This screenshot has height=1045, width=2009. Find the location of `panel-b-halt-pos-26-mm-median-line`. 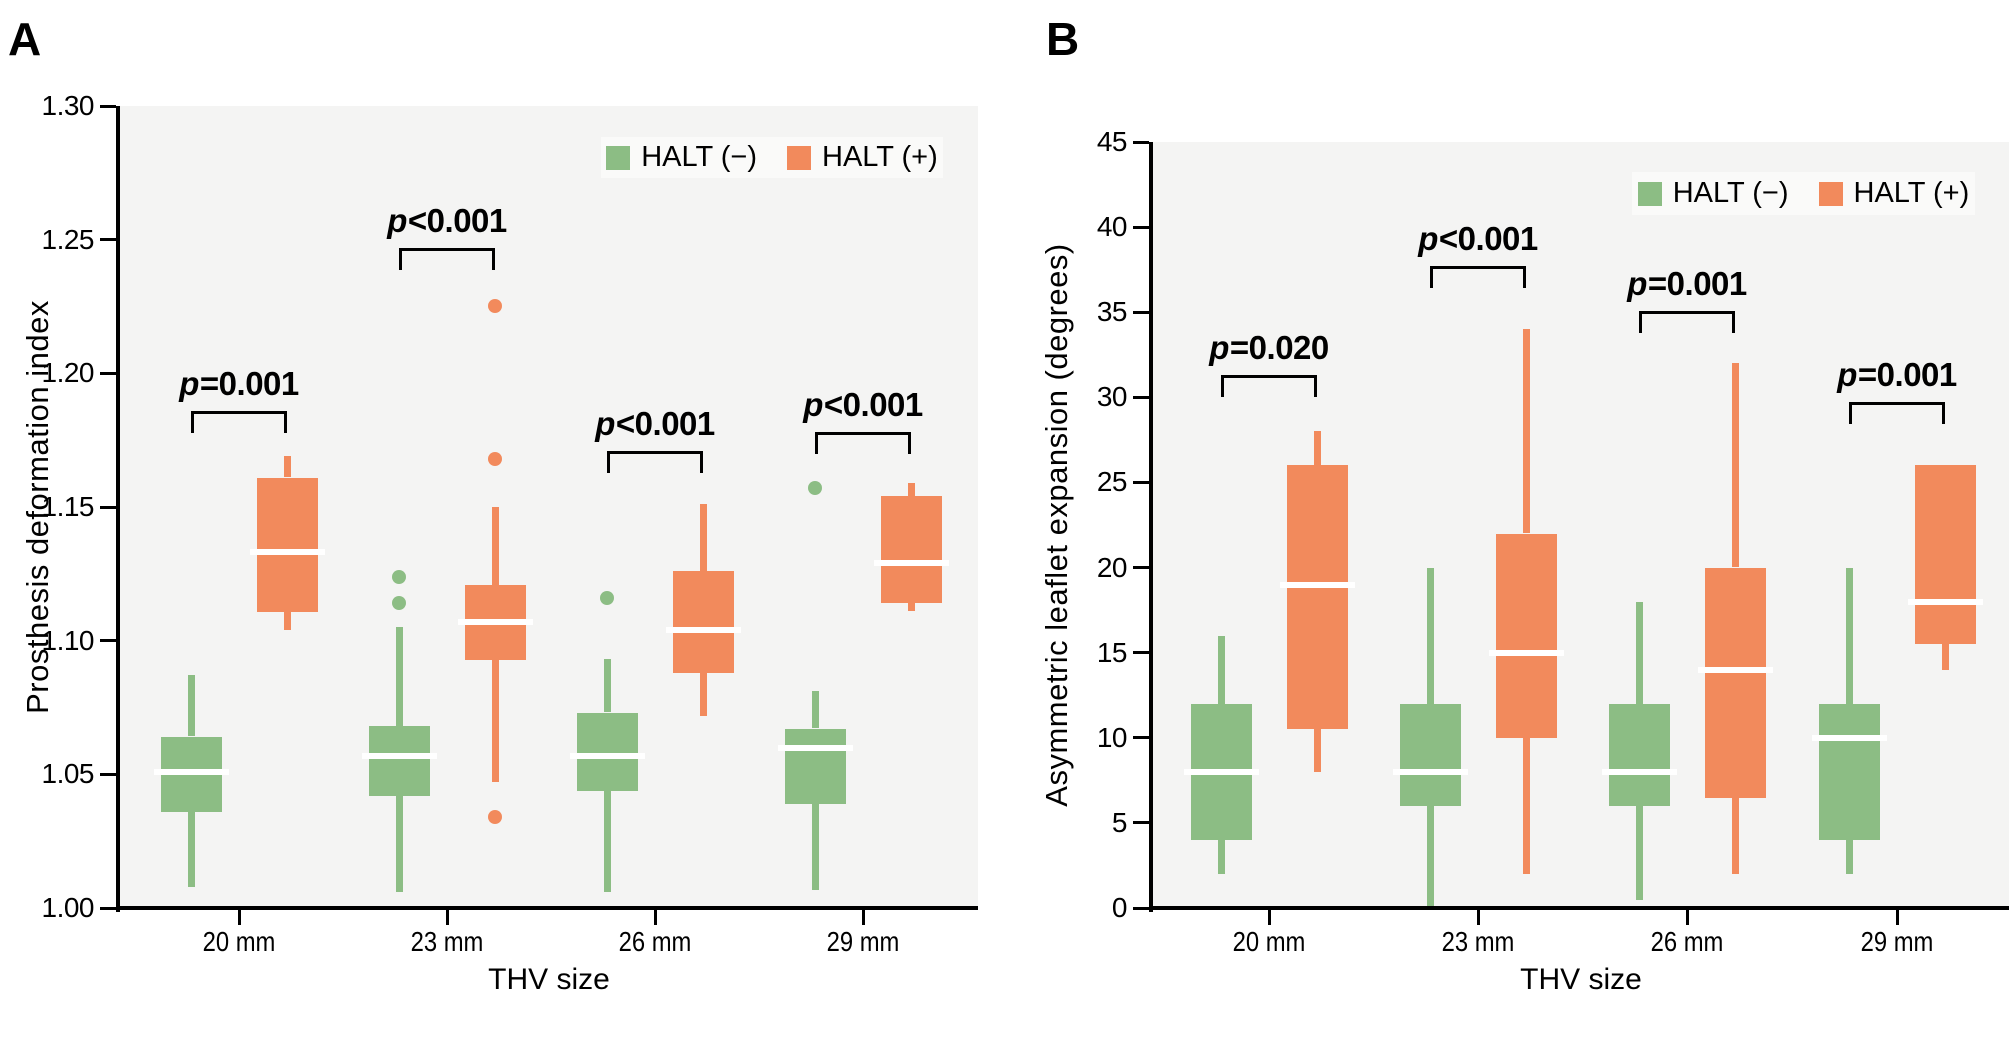

panel-b-halt-pos-26-mm-median-line is located at coordinates (1735, 670).